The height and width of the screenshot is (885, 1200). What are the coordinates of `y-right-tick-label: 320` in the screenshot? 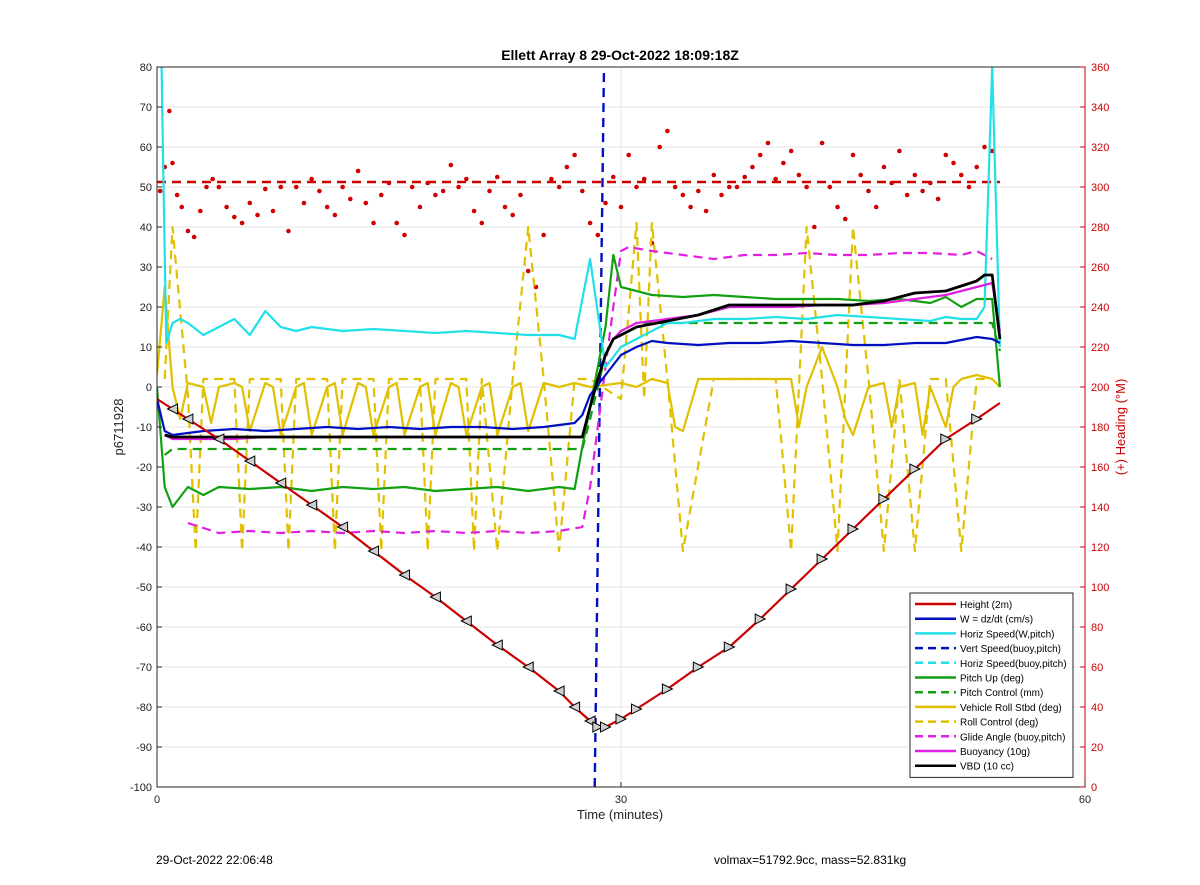 It's located at (1100, 148).